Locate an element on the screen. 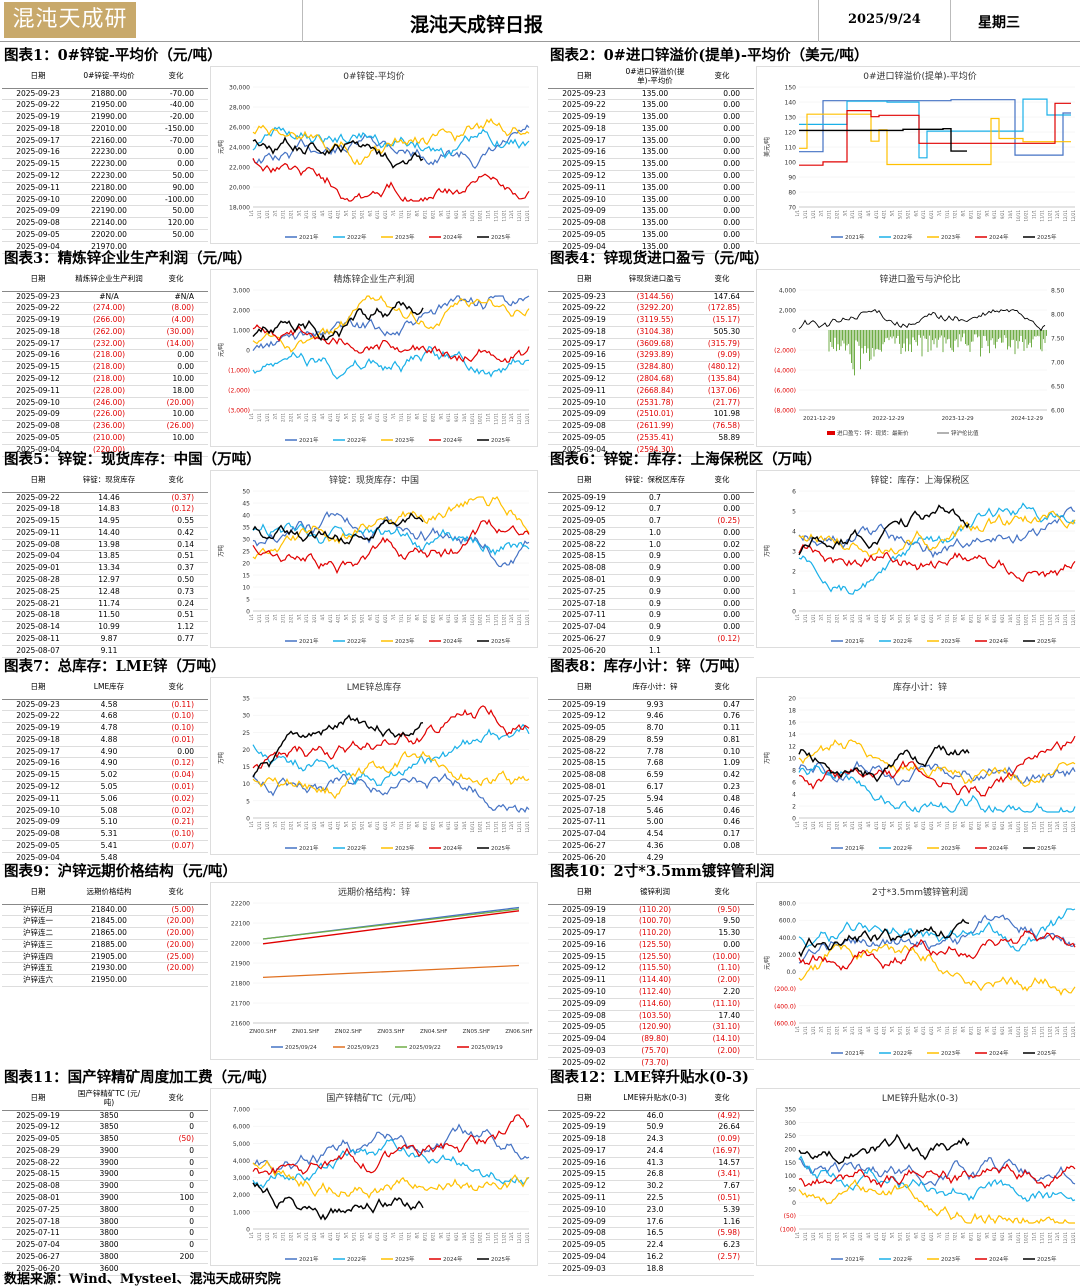 Image resolution: width=1080 pixels, height=1287 pixels. table-cell: 2025-07-11 is located at coordinates (584, 823).